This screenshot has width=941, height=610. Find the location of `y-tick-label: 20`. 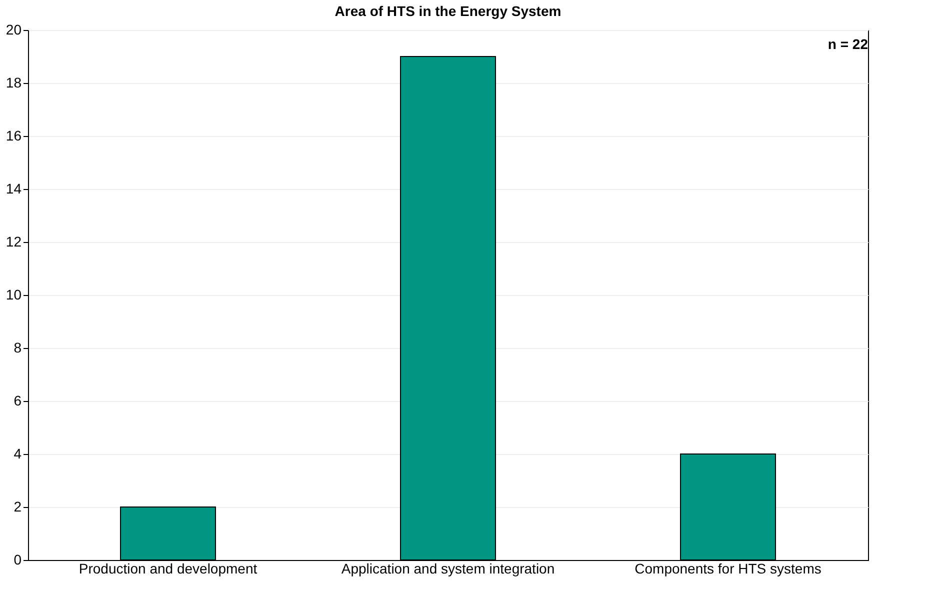

y-tick-label: 20 is located at coordinates (14, 30).